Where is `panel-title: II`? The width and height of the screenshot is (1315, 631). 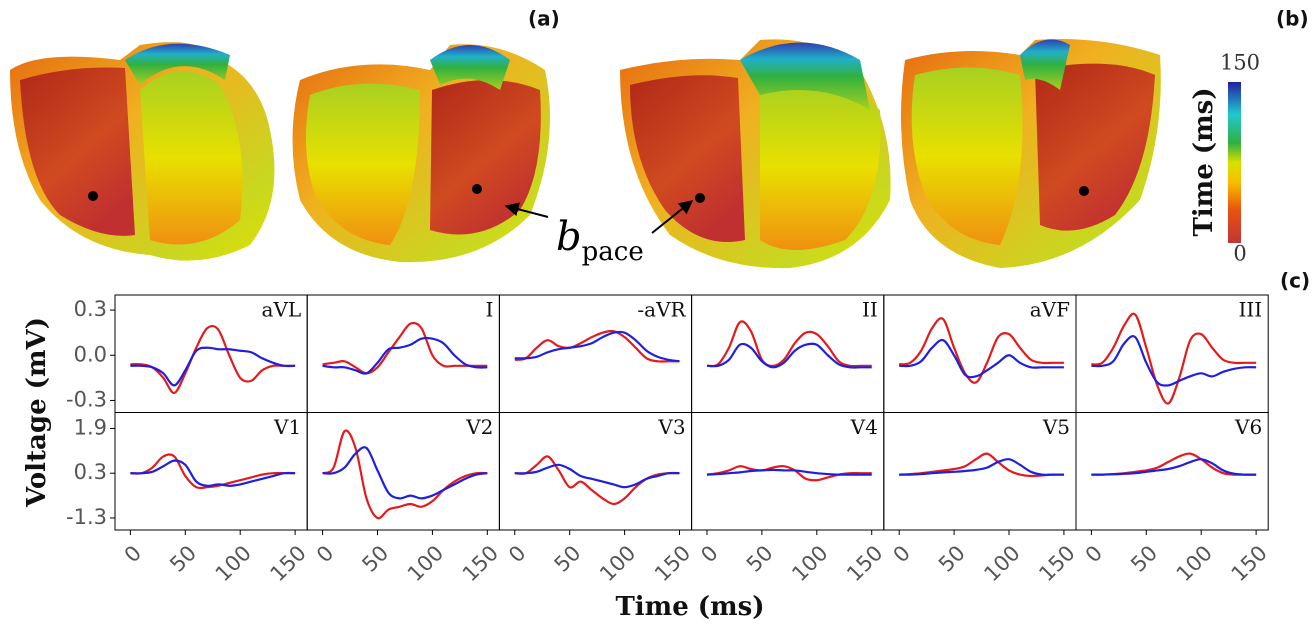
panel-title: II is located at coordinates (870, 310).